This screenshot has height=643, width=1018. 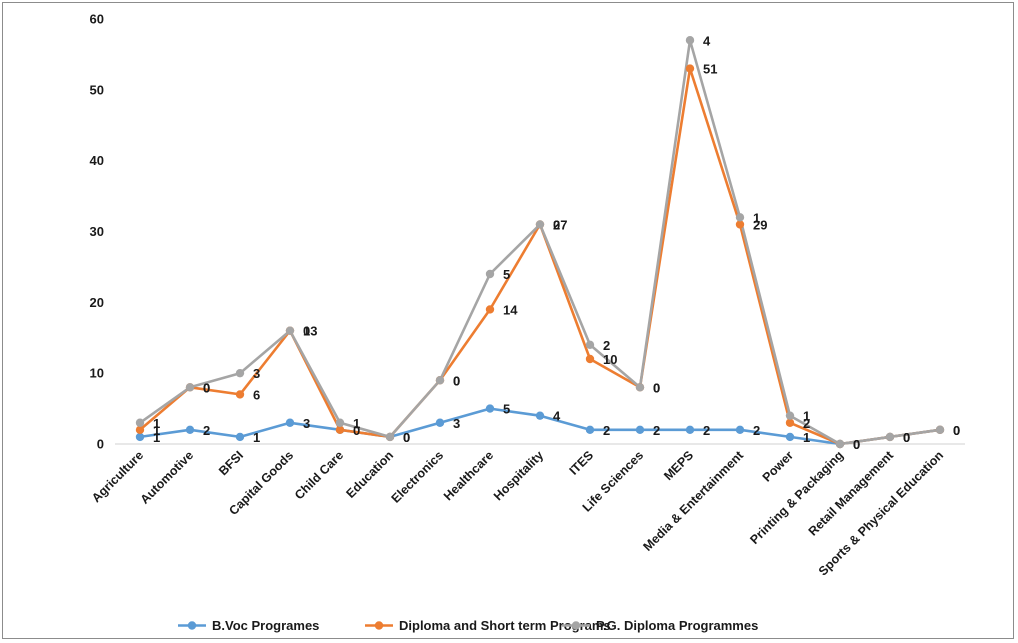 I want to click on y-tick-label: 50, so click(x=97, y=89).